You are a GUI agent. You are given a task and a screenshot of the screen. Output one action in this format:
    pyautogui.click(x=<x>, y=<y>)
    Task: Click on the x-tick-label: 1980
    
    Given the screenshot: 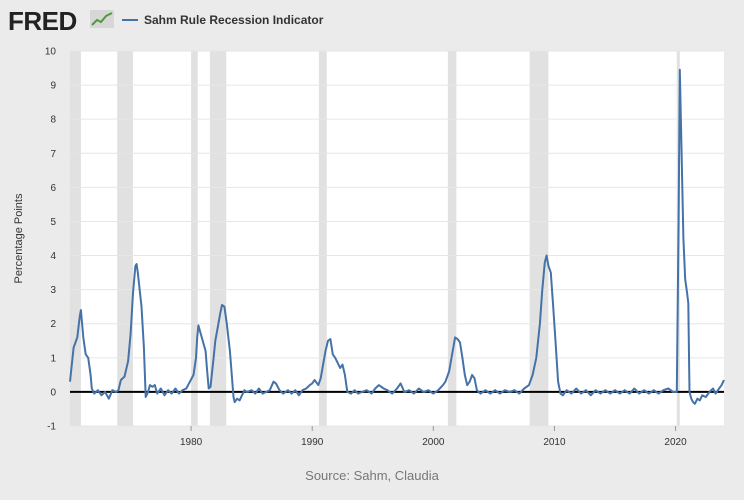 What is the action you would take?
    pyautogui.click(x=191, y=442)
    